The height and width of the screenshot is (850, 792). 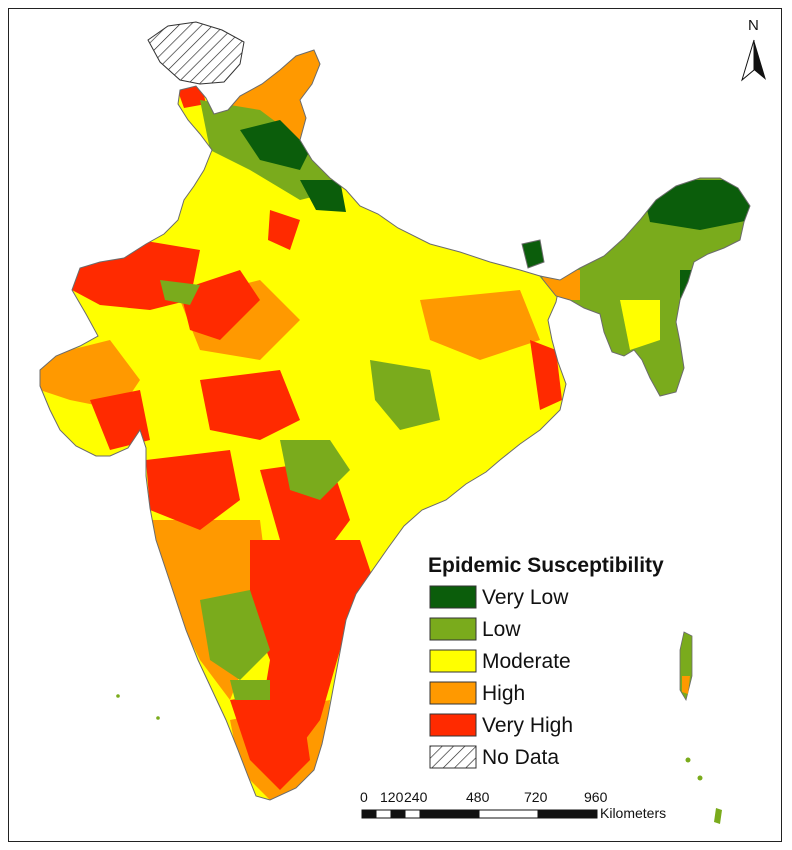 I want to click on scale-tick-label: 0, so click(x=364, y=797).